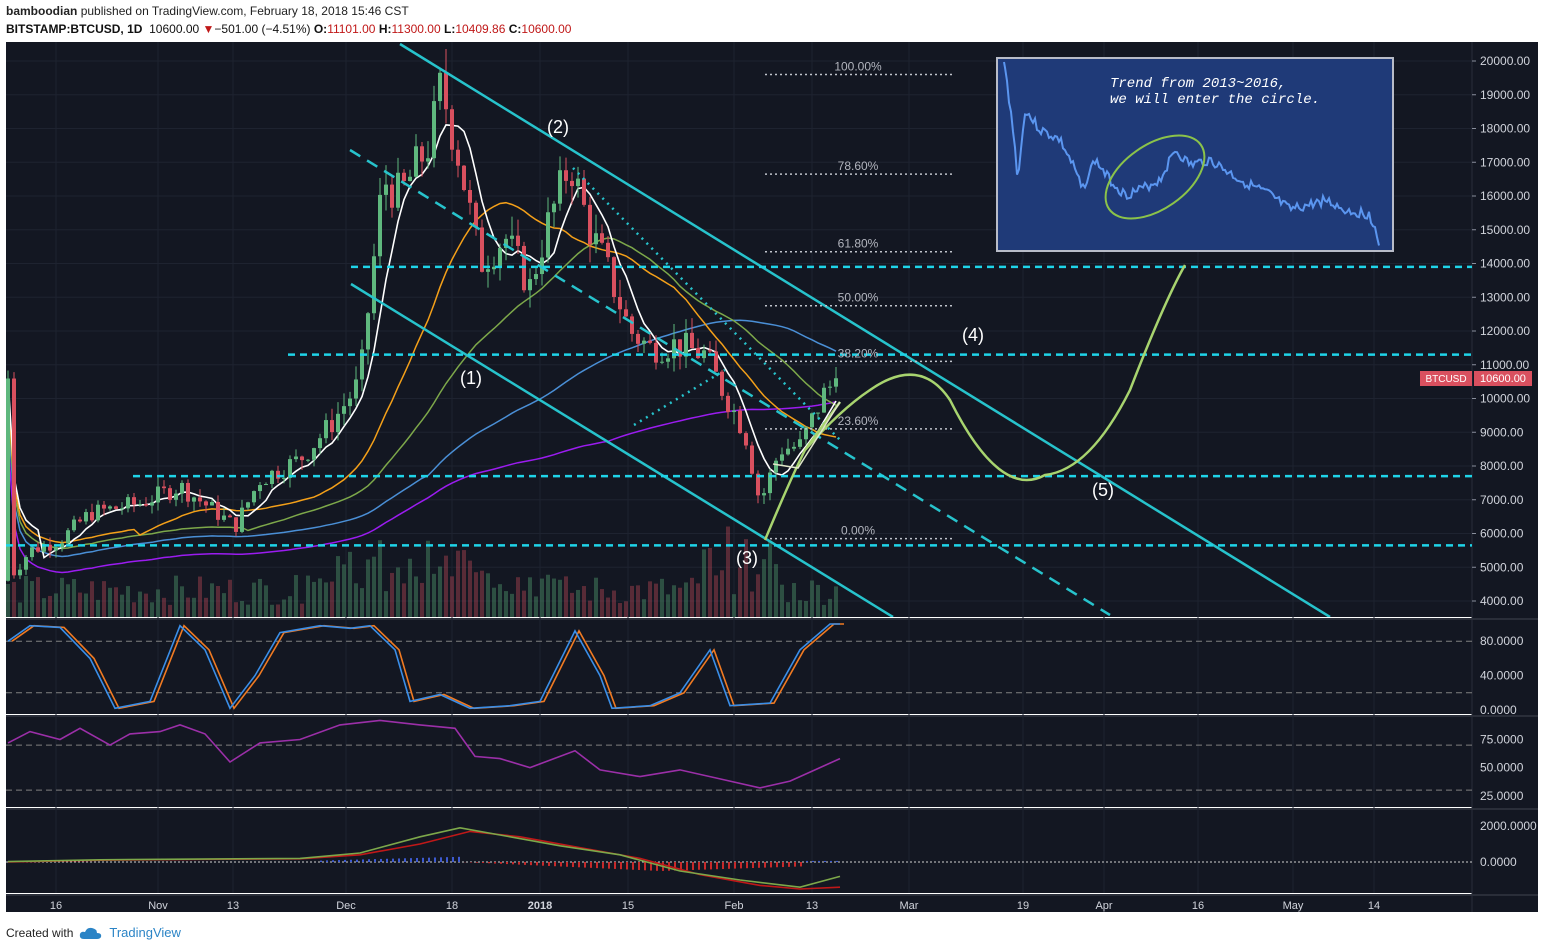  Describe the element at coordinates (1503, 379) in the screenshot. I see `price-tag-text: 10600.00` at that location.